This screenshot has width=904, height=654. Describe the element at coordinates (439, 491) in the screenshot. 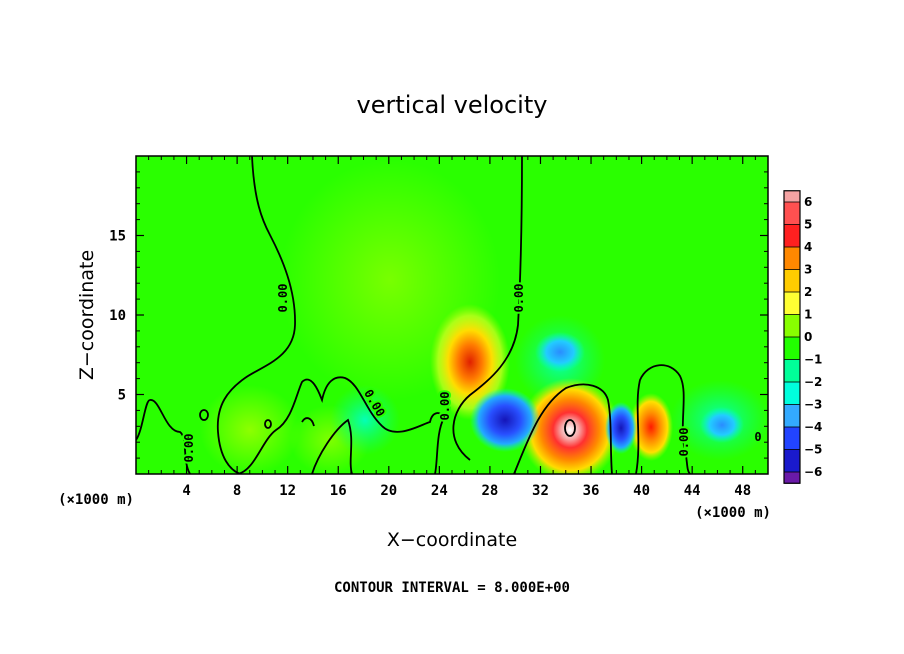

I see `x-tick-label: 24` at that location.